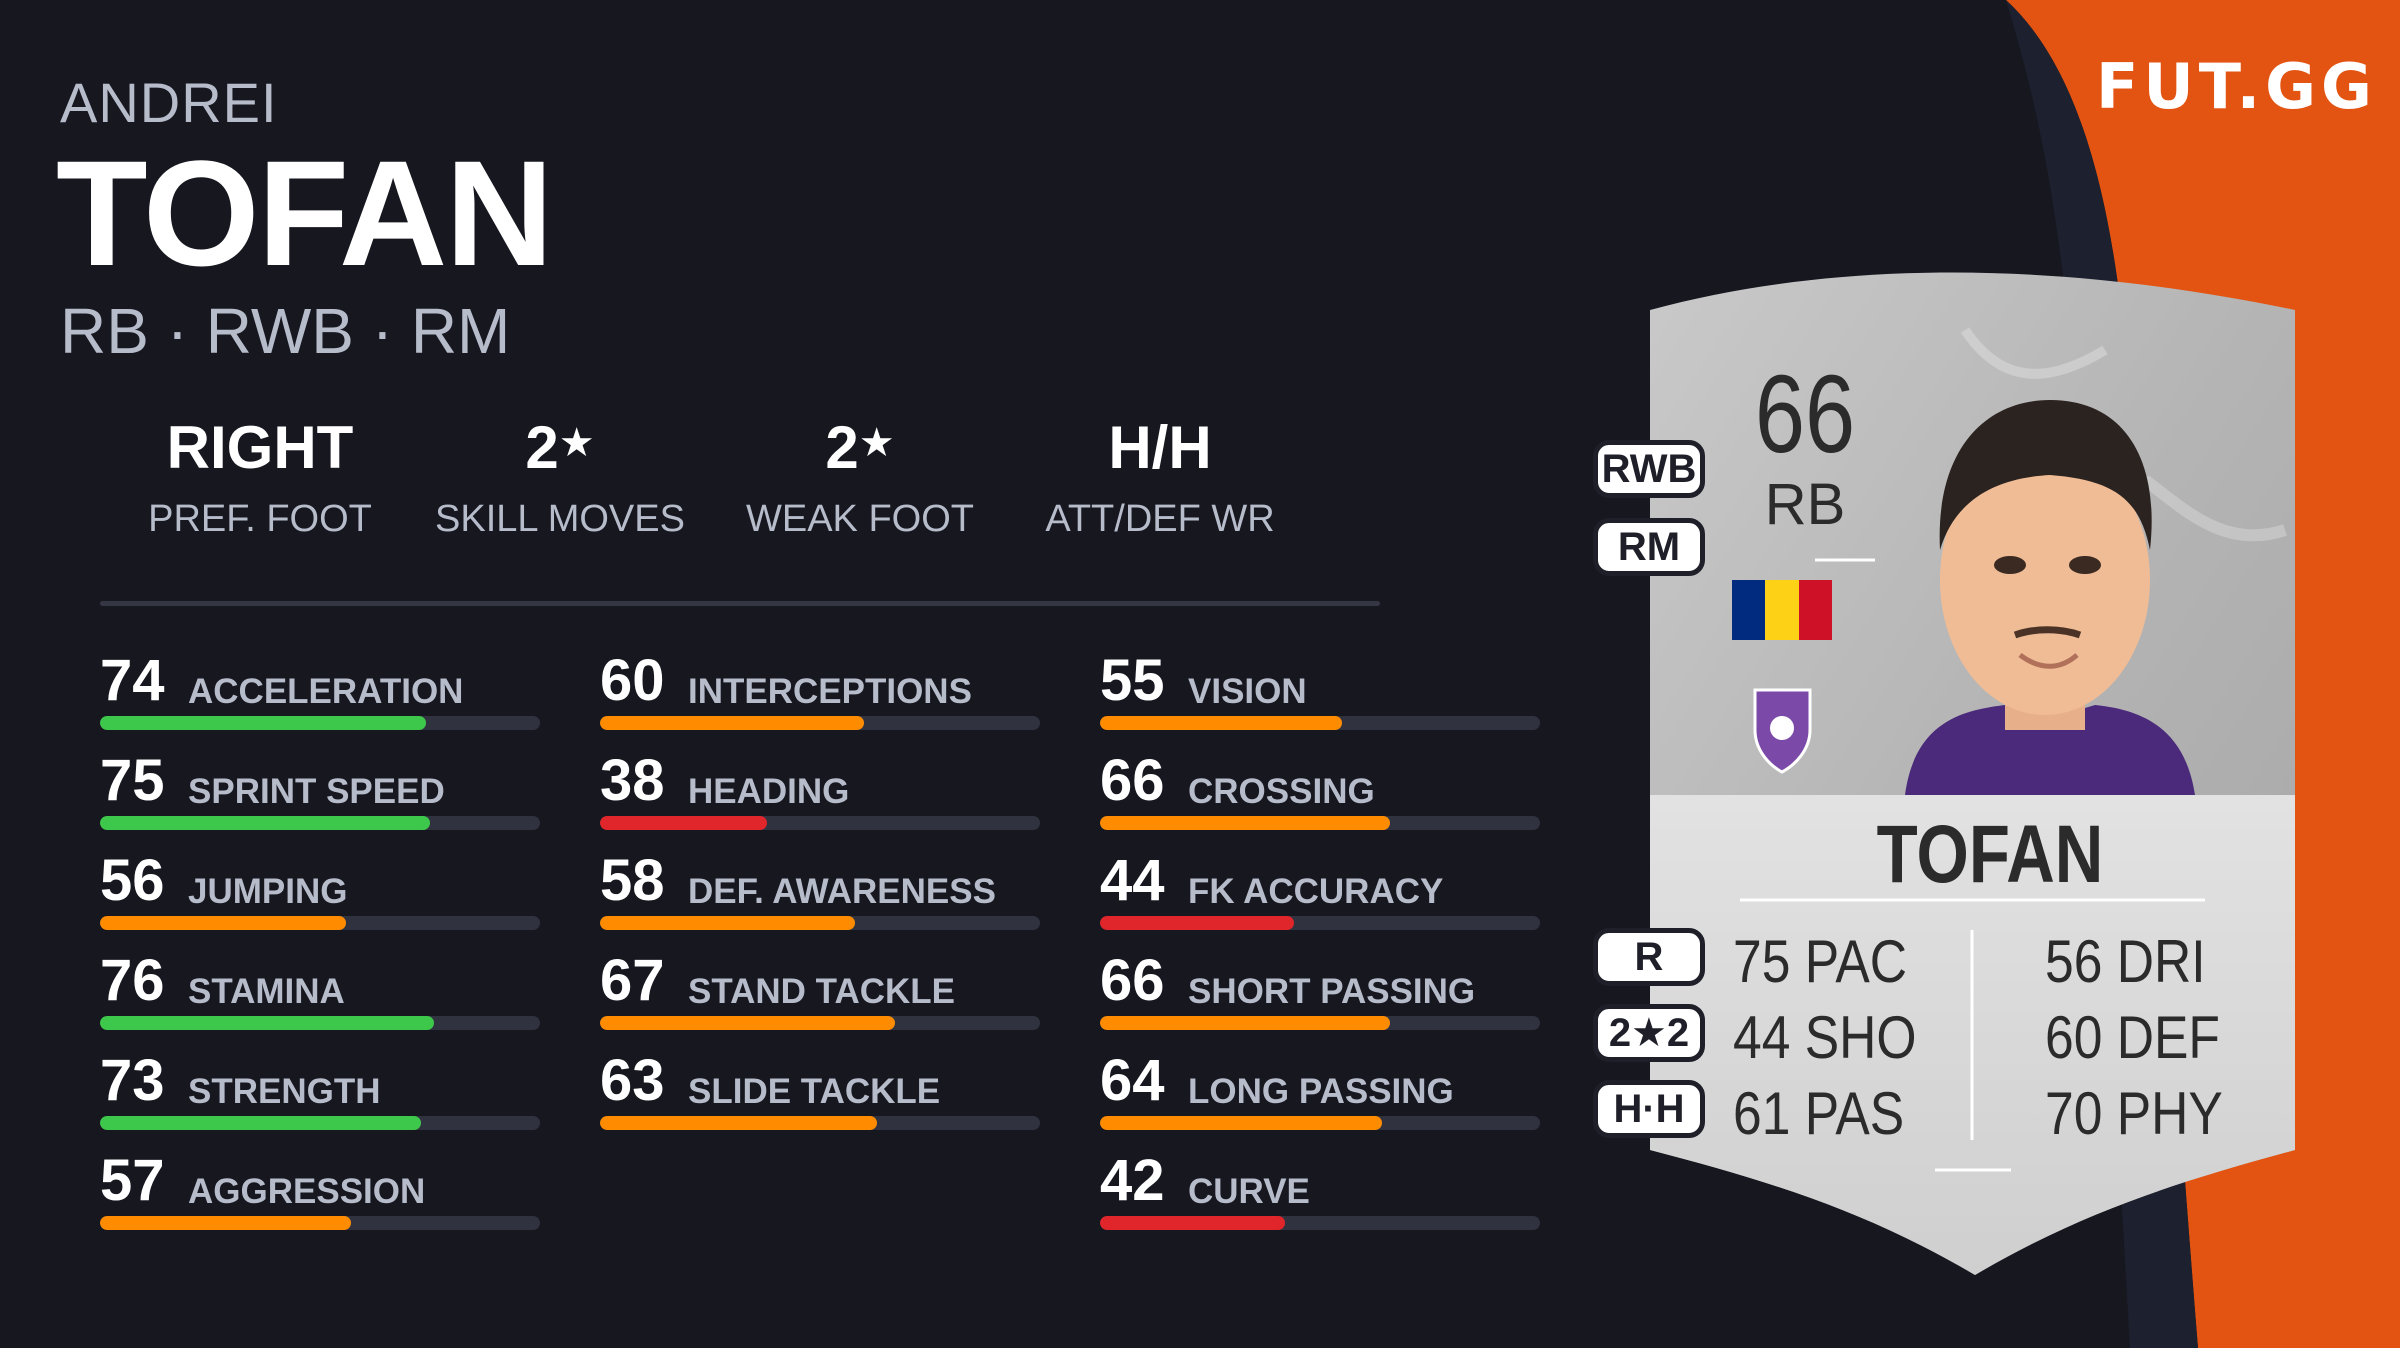 This screenshot has width=2400, height=1348. Describe the element at coordinates (1320, 1197) in the screenshot. I see `stat-row-curve: 42 CURVE` at that location.